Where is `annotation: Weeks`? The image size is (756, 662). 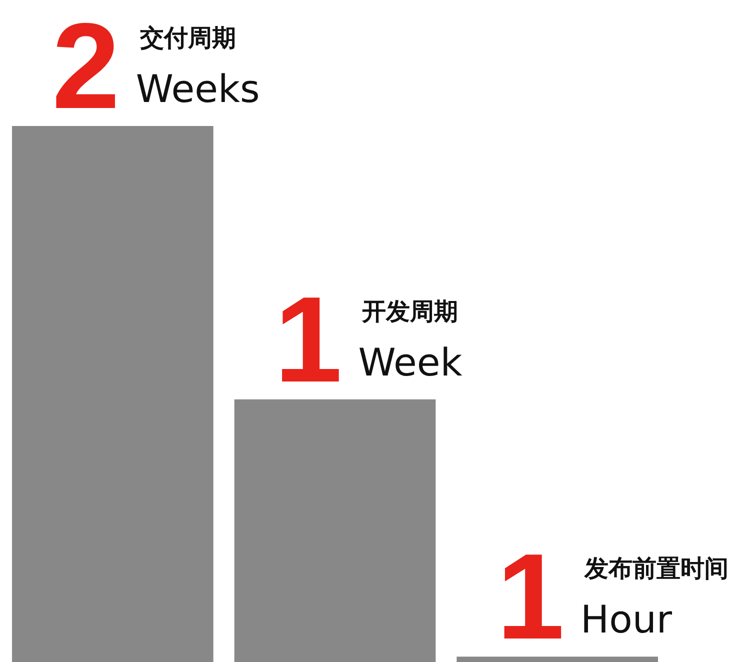 annotation: Weeks is located at coordinates (198, 89).